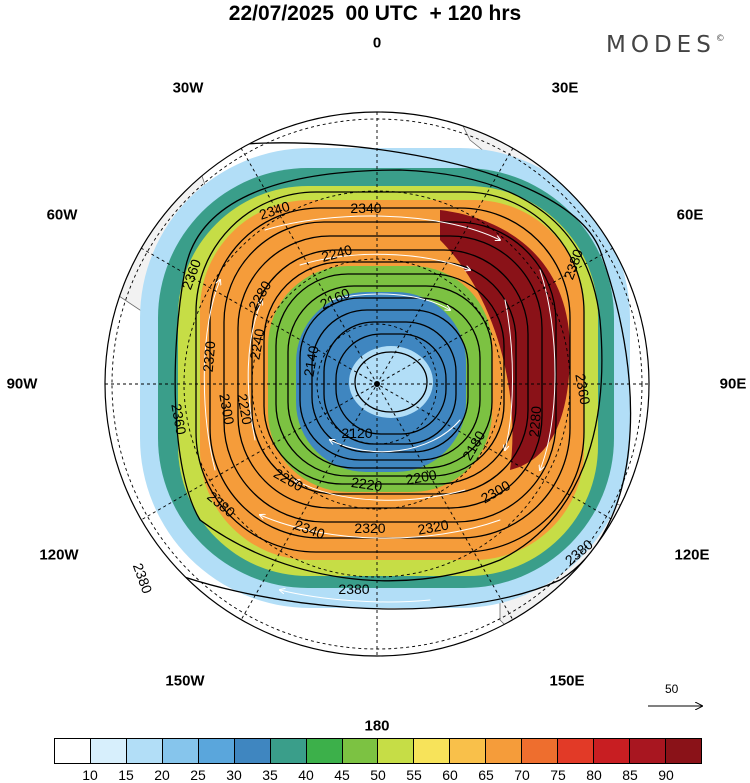  Describe the element at coordinates (630, 775) in the screenshot. I see `colorbar-tick-label: 85` at that location.